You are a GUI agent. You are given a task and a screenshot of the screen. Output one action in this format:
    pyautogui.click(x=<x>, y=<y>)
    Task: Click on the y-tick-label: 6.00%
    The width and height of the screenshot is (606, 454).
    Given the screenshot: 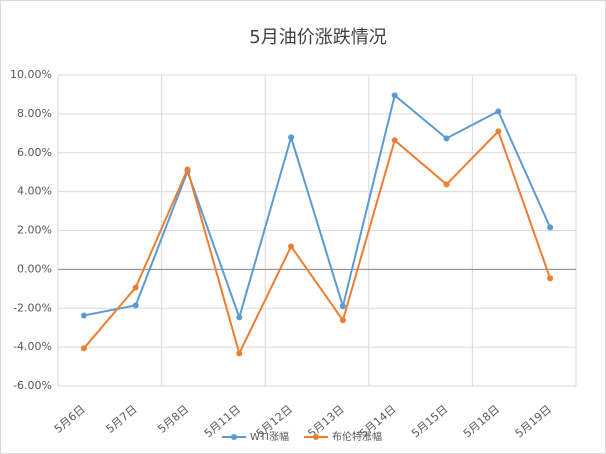 What is the action you would take?
    pyautogui.click(x=34, y=152)
    